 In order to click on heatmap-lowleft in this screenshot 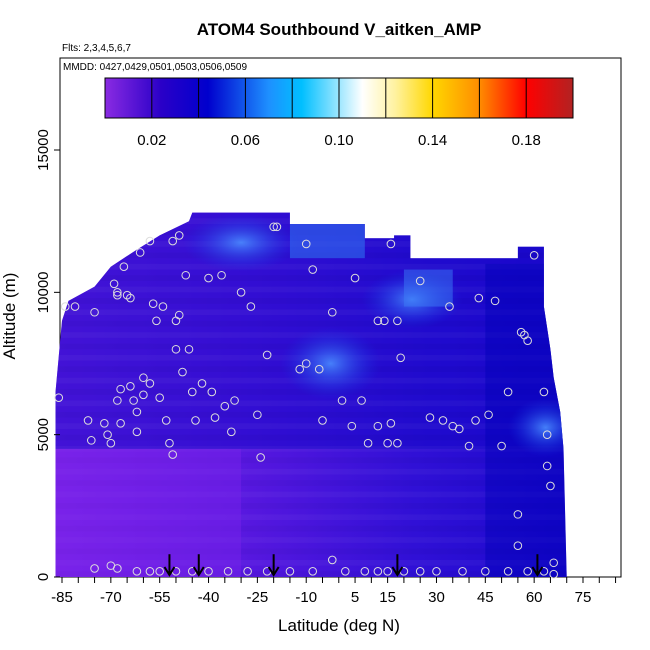, I will do `click(148, 512)`.